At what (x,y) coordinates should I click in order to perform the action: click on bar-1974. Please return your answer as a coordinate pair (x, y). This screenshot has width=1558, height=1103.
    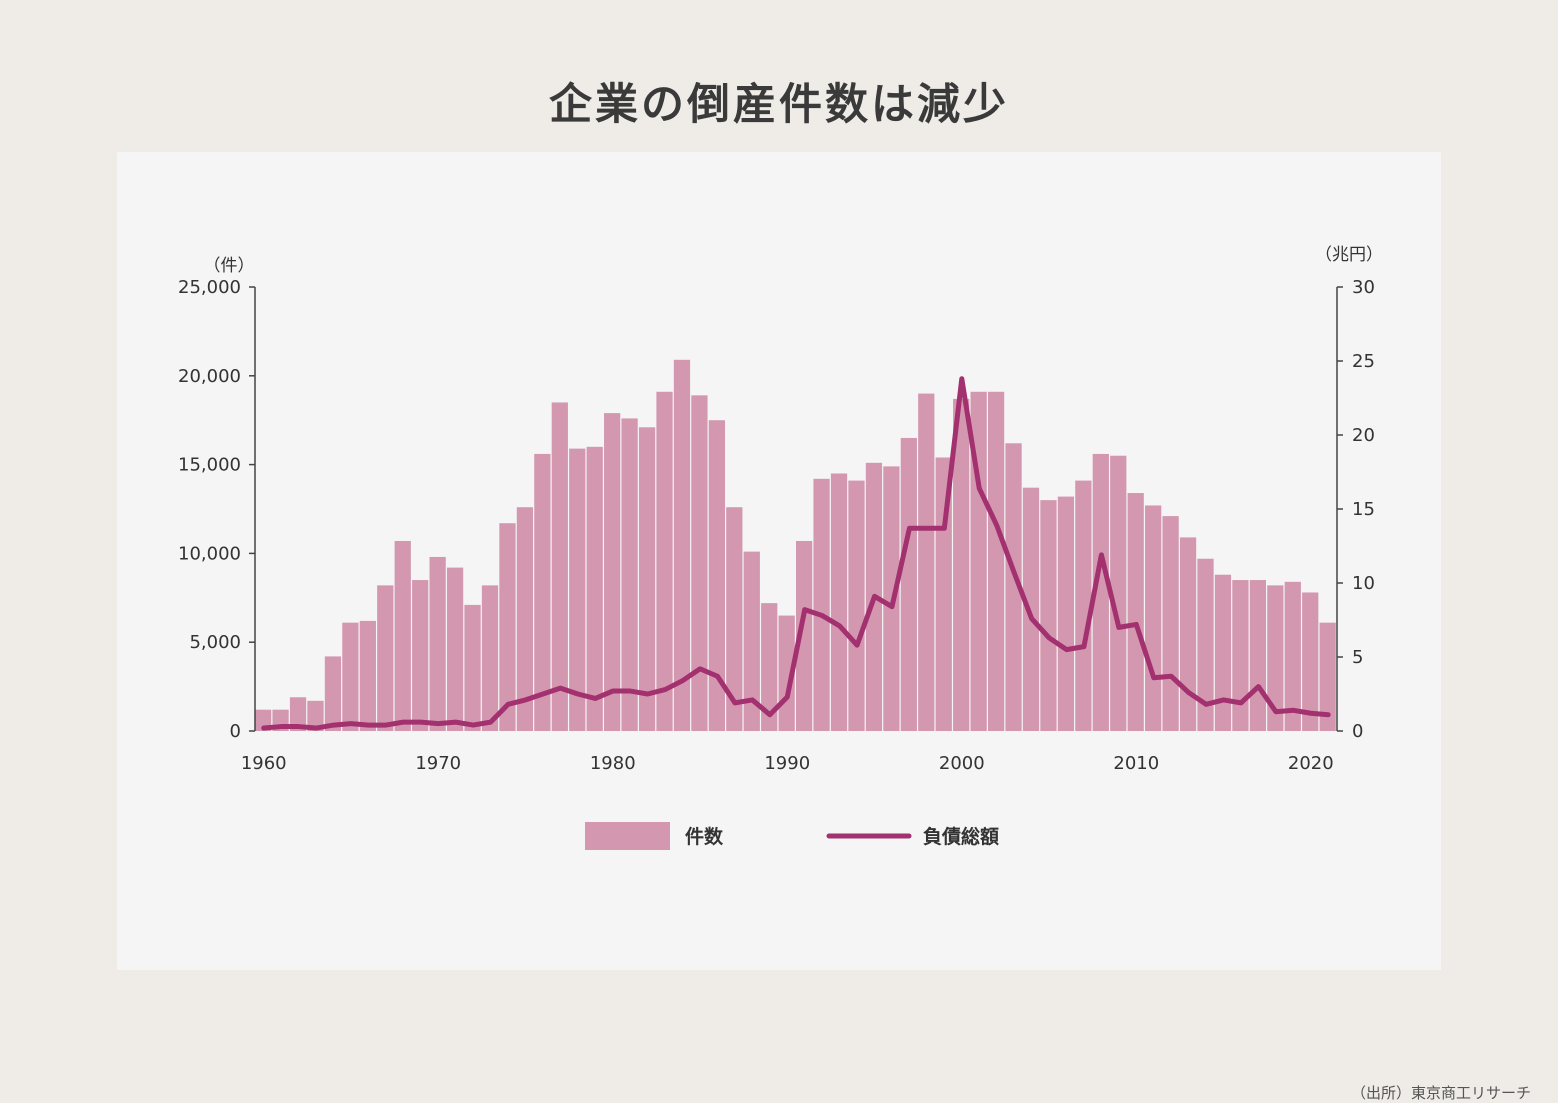
    Looking at the image, I should click on (507, 627).